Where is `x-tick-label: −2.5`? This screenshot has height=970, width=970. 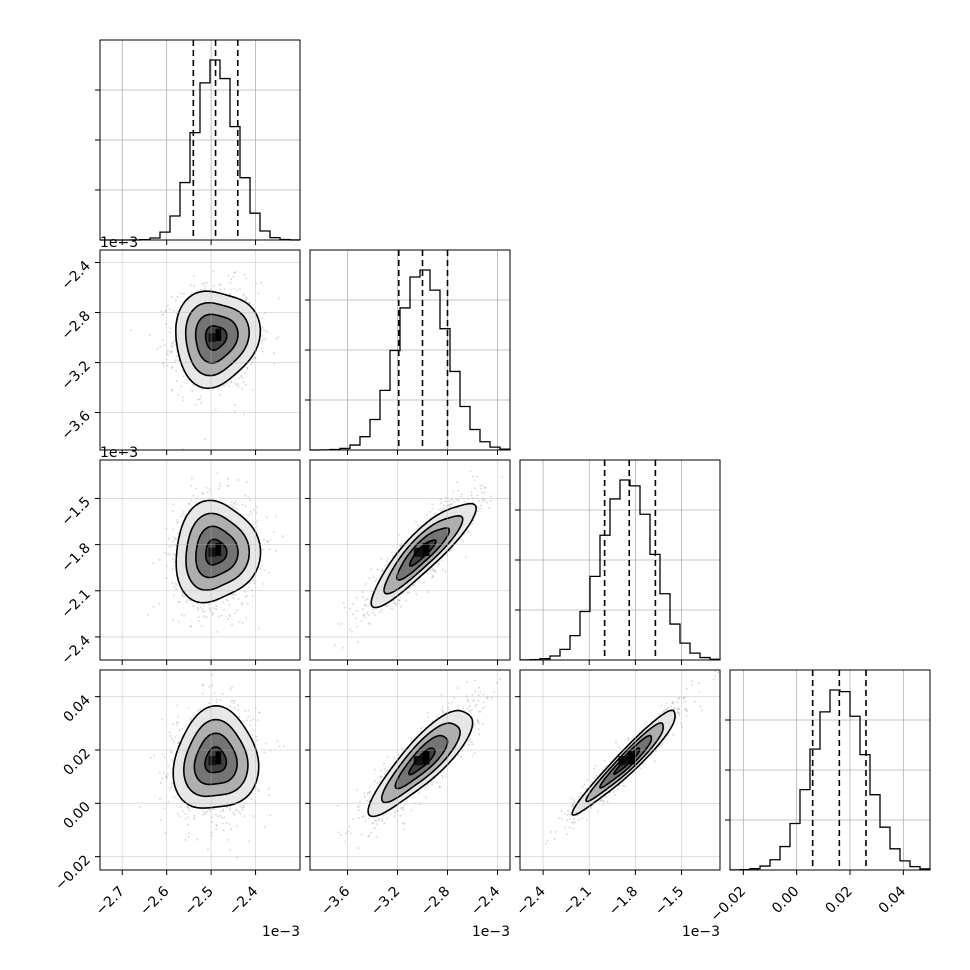 x-tick-label: −2.5 is located at coordinates (199, 901).